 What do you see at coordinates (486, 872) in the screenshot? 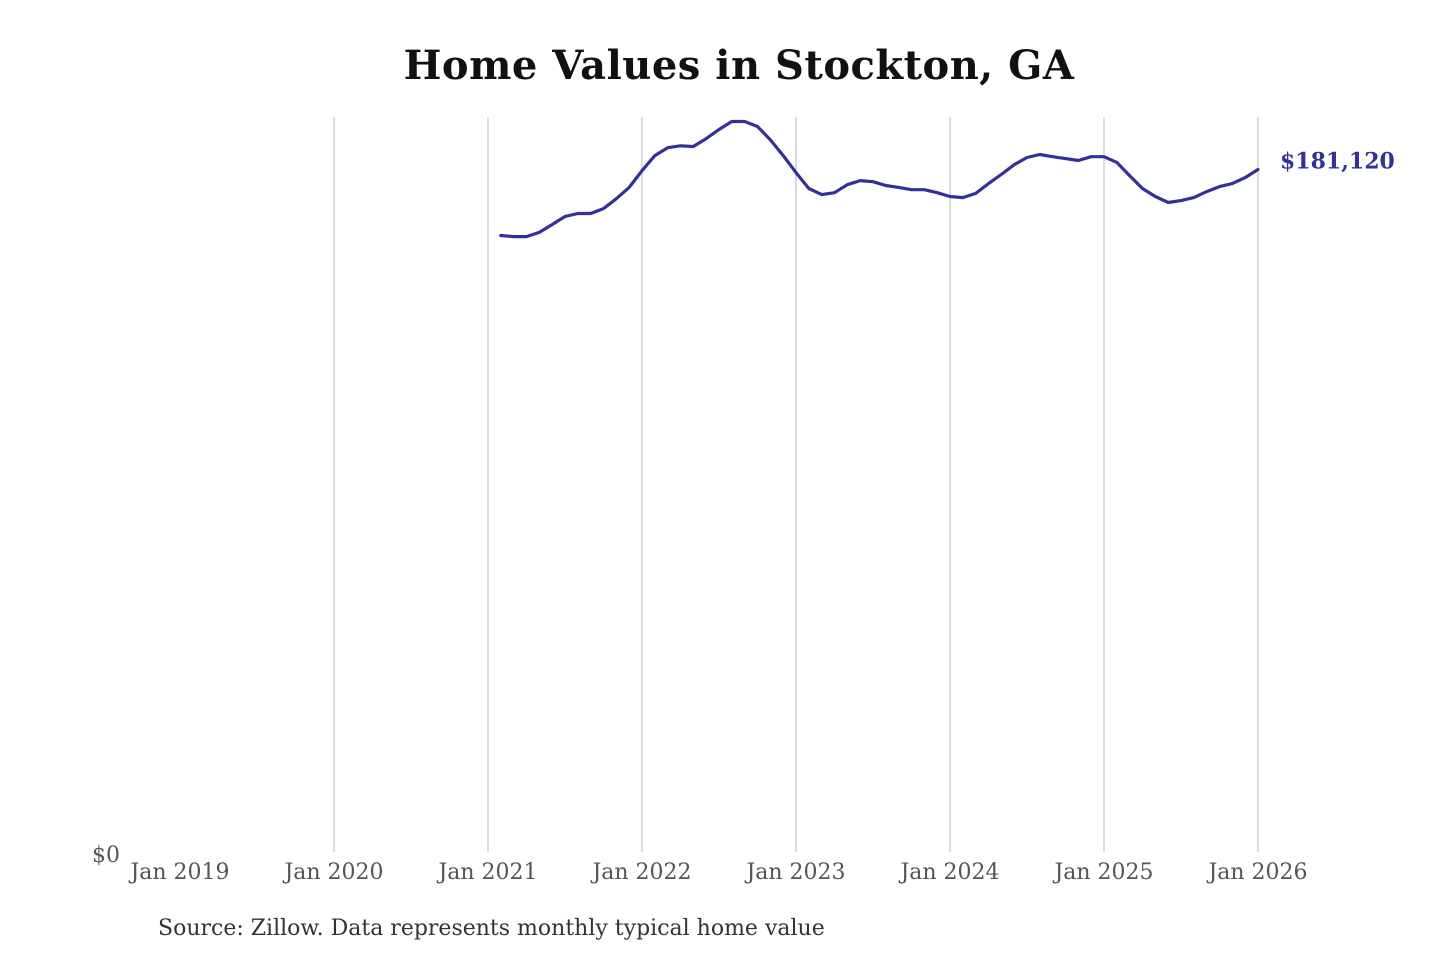
I see `x-tick-label: Jan 2021` at bounding box center [486, 872].